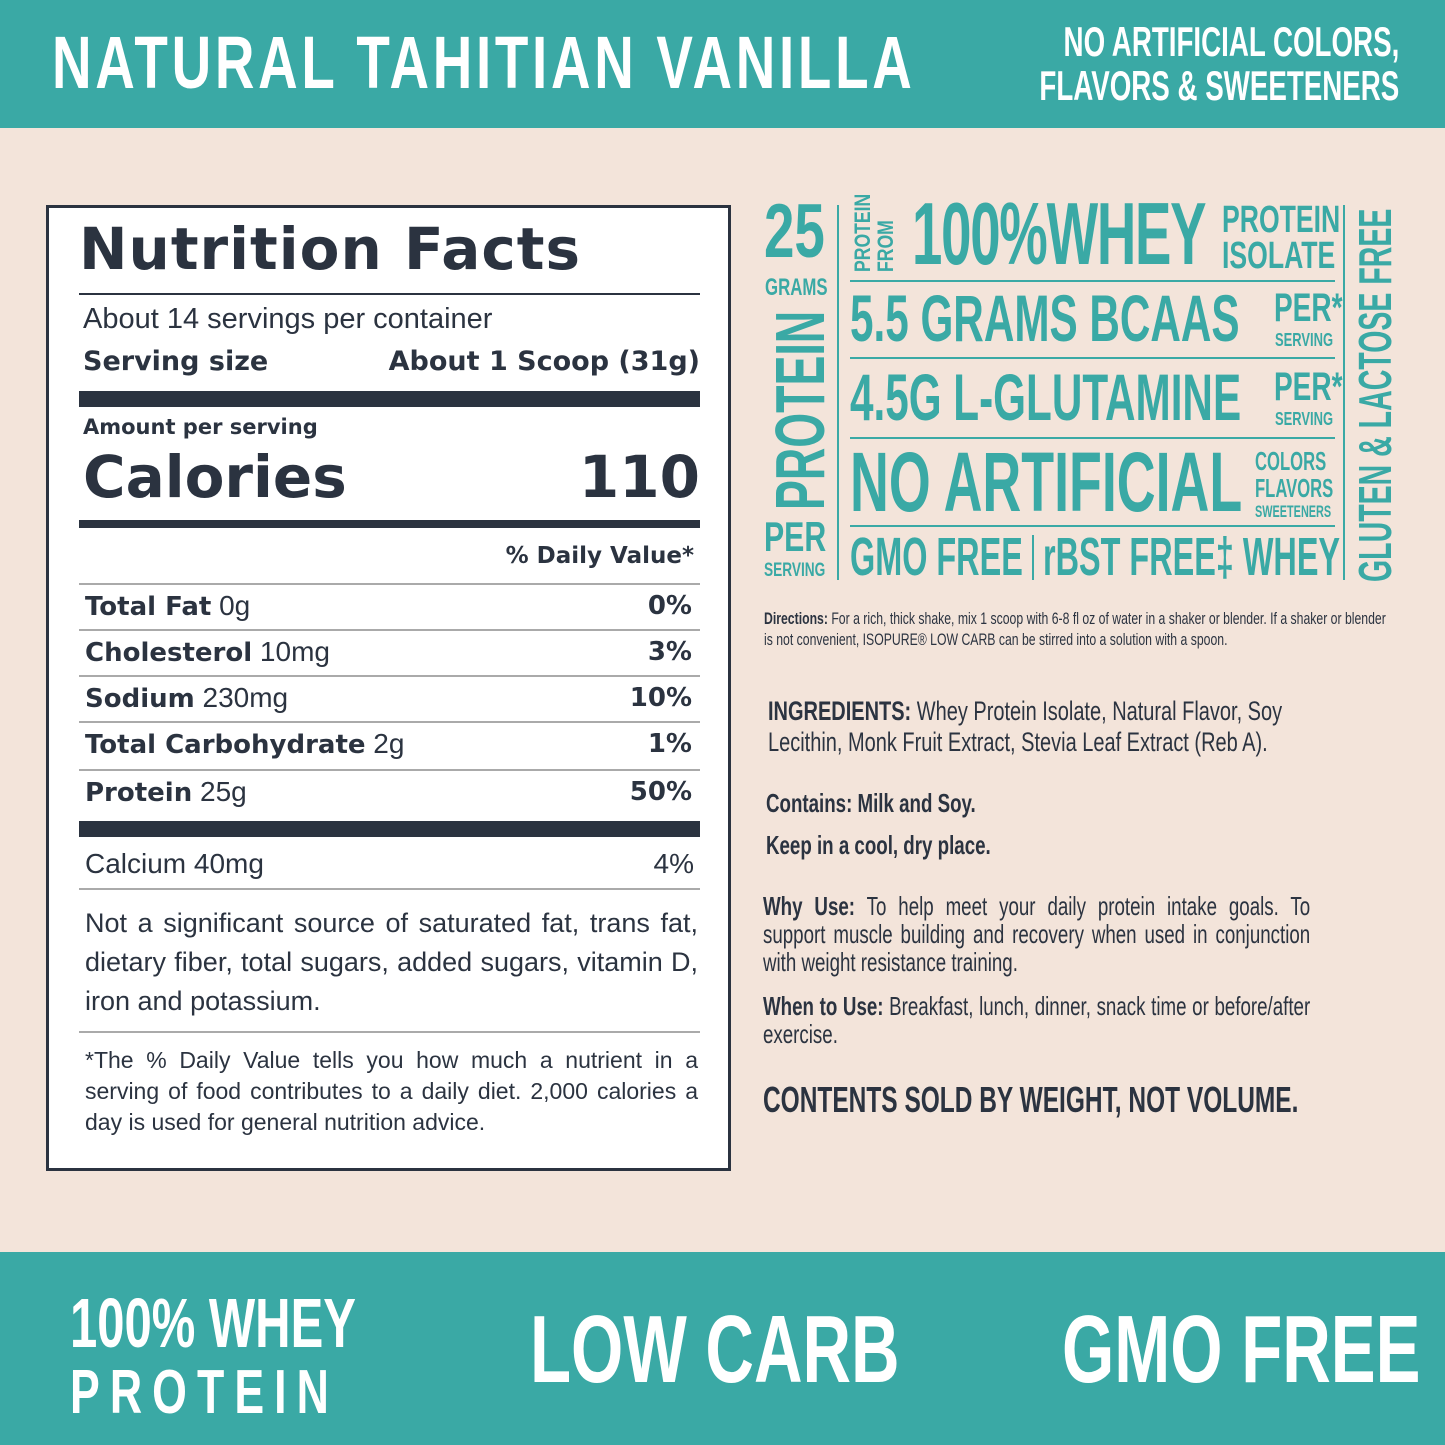 This screenshot has width=1445, height=1445. Describe the element at coordinates (294, 651) in the screenshot. I see `nutrient-amount: 10mg` at that location.